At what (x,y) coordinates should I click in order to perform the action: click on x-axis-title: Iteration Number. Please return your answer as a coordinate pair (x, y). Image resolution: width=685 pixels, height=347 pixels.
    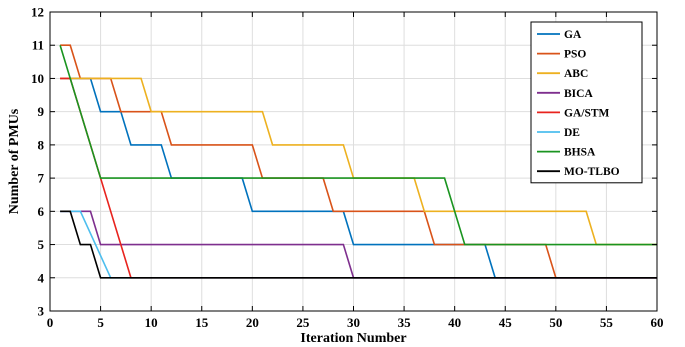
    Looking at the image, I should click on (353, 338).